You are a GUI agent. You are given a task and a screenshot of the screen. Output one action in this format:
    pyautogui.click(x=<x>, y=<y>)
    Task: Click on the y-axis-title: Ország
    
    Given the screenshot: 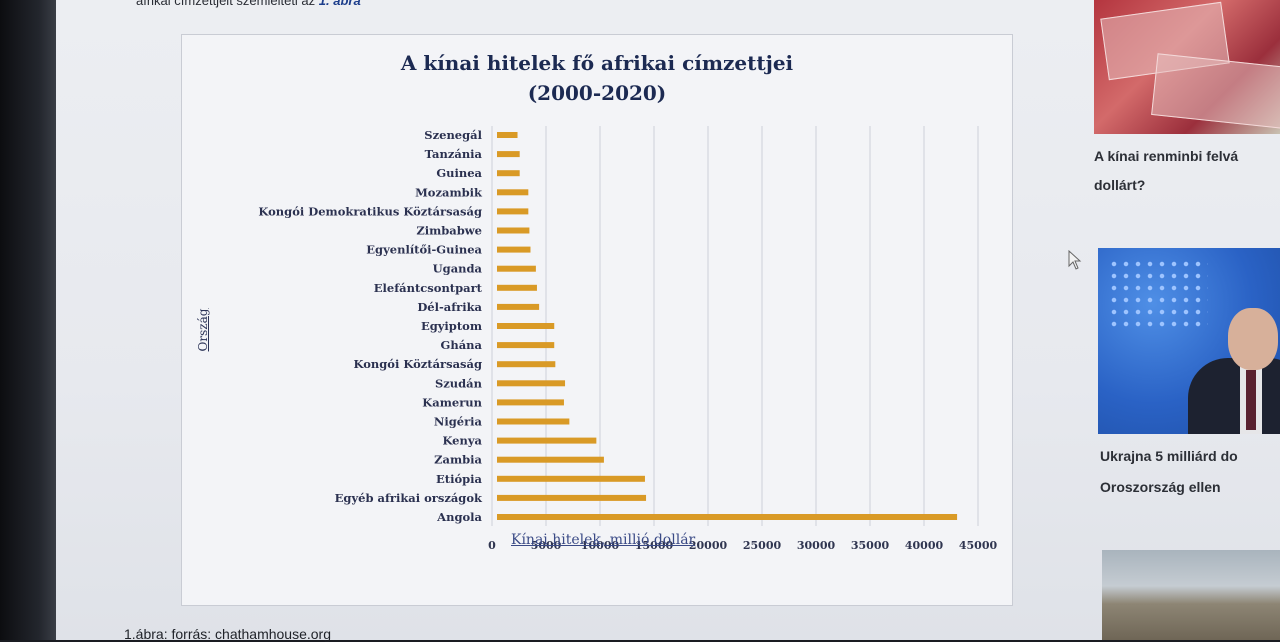 What is the action you would take?
    pyautogui.click(x=203, y=330)
    